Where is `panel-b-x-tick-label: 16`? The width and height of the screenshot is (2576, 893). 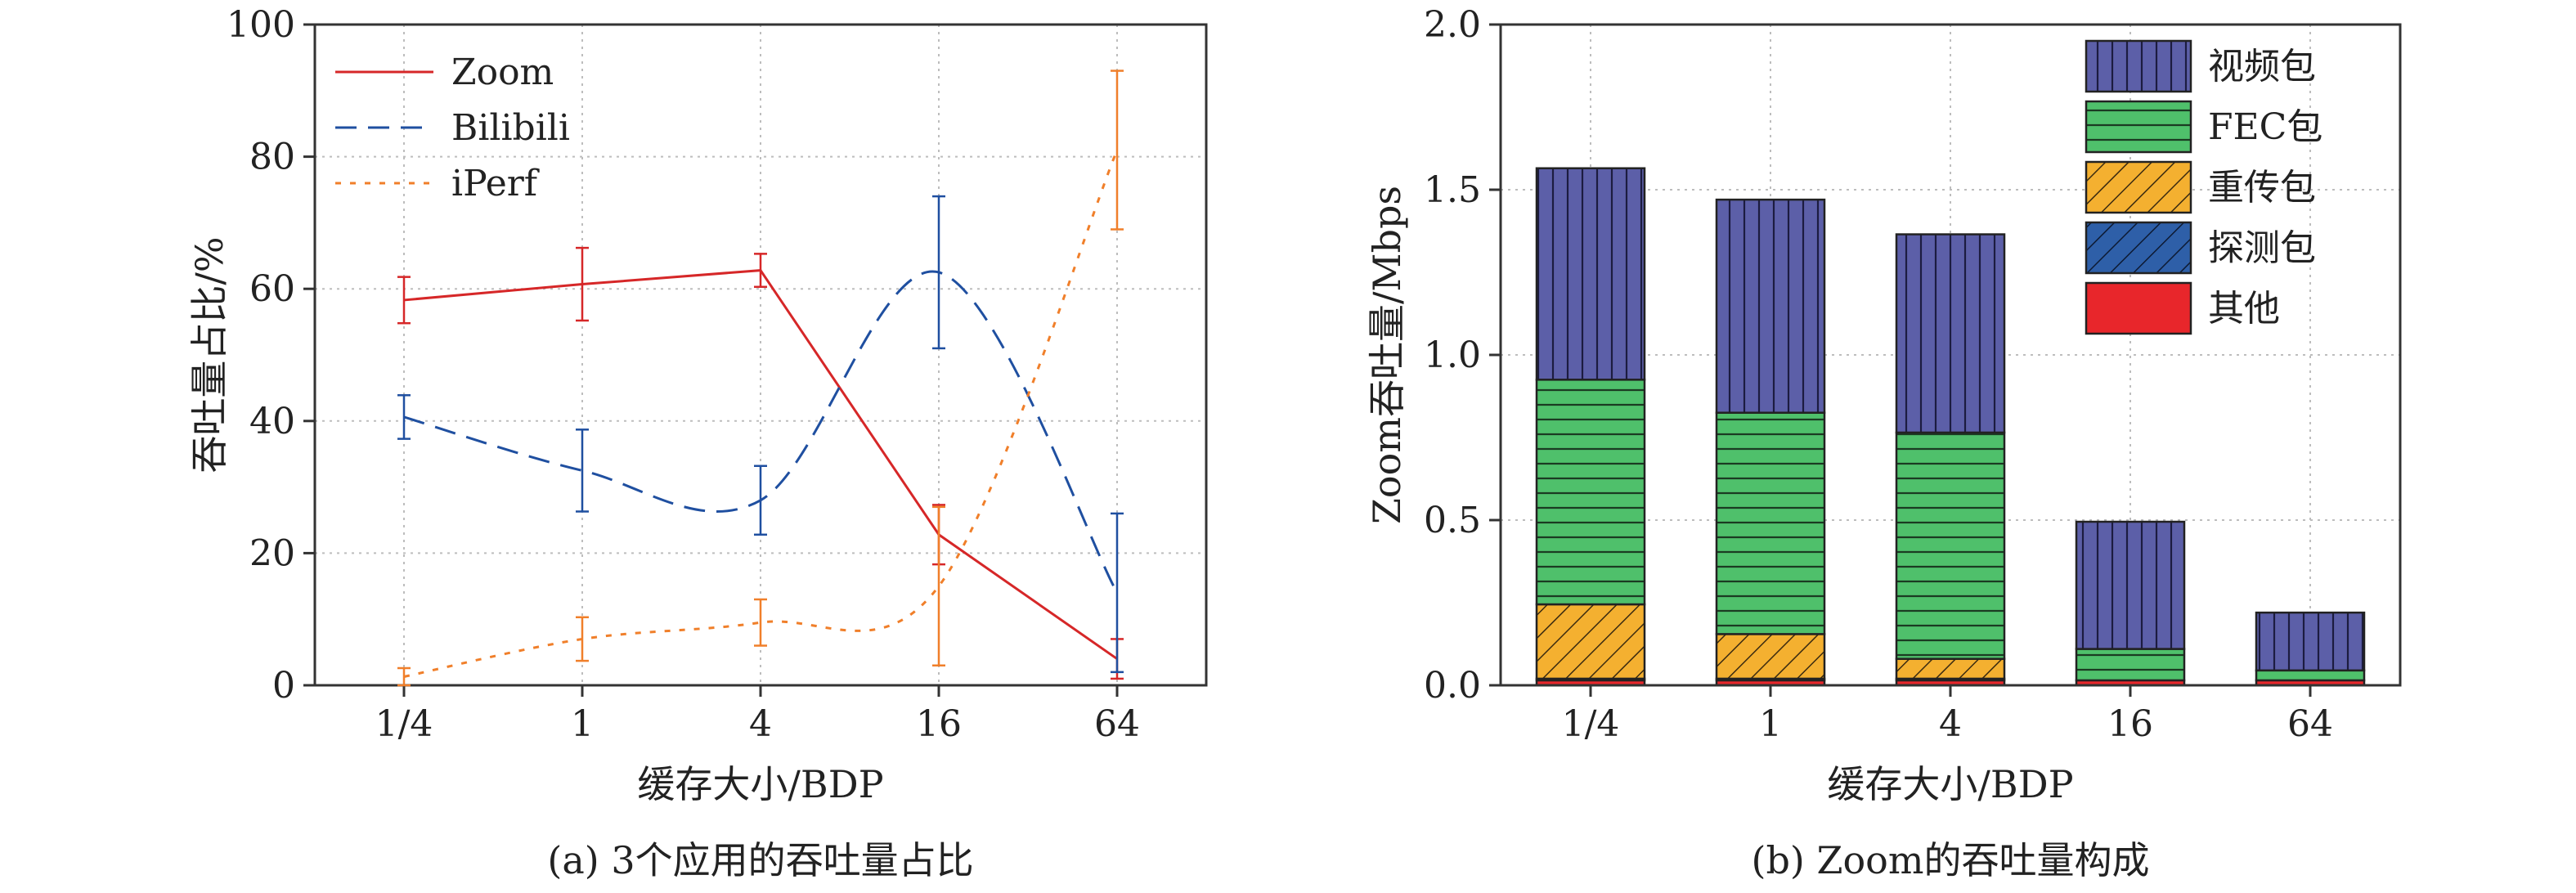 panel-b-x-tick-label: 16 is located at coordinates (2130, 724).